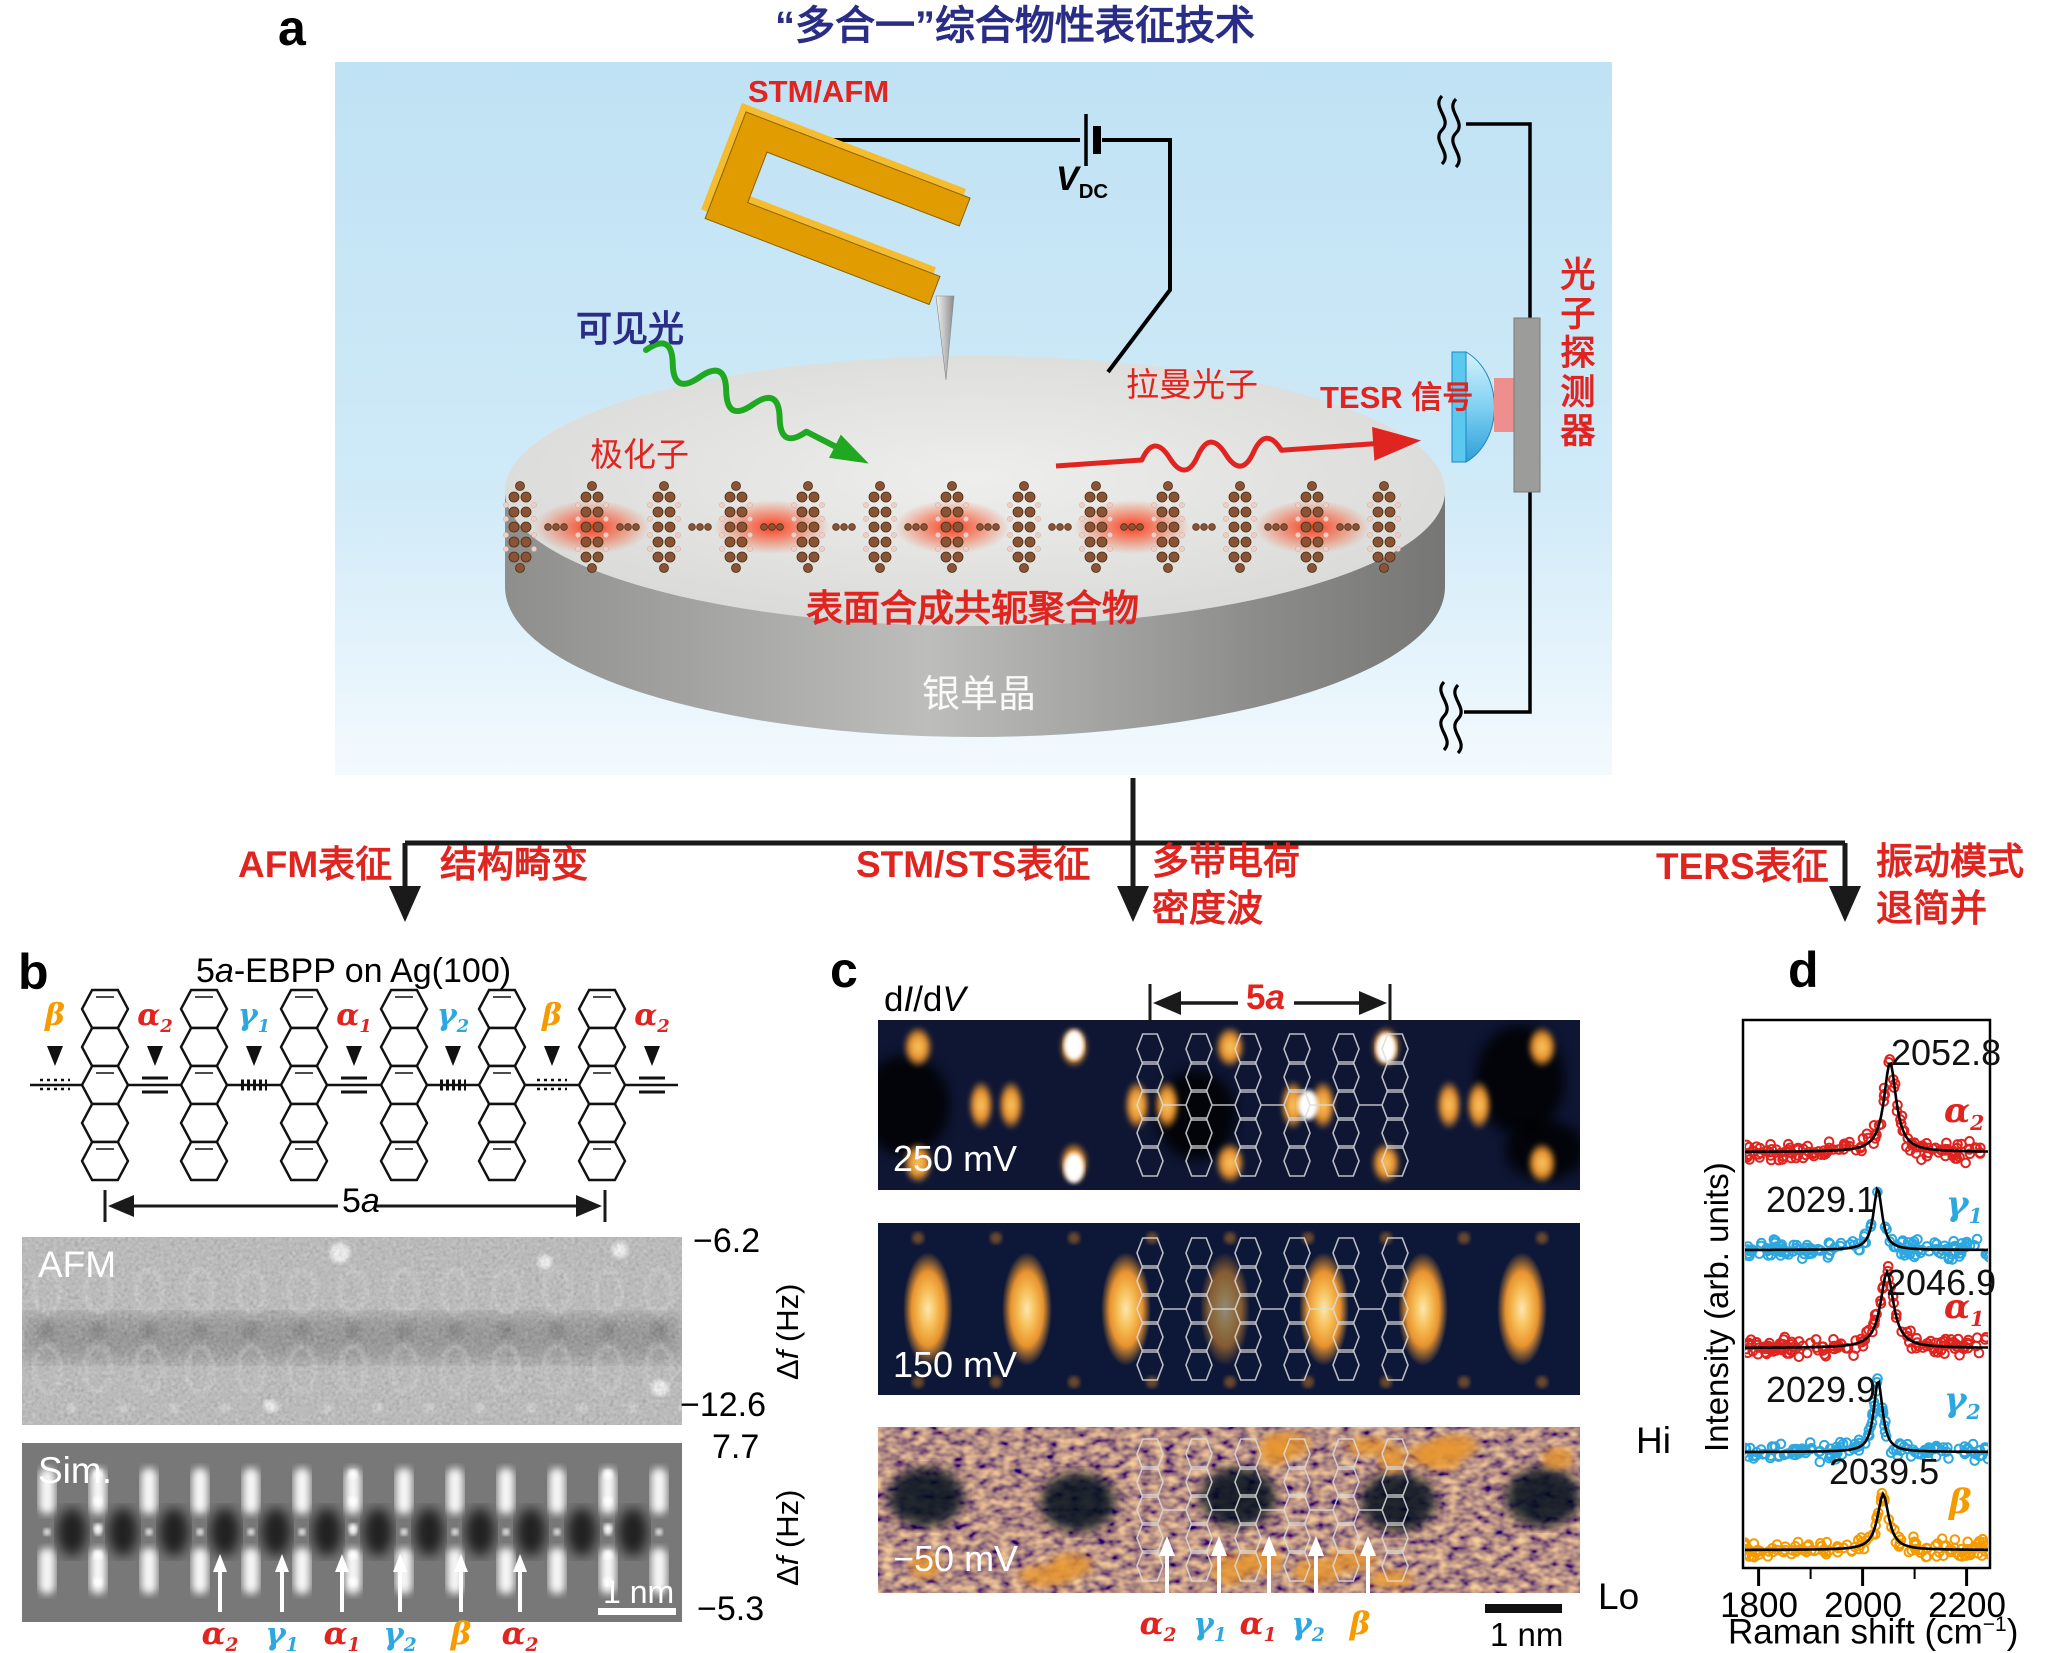 This screenshot has height=1653, width=2048. I want to click on afm-experimental-image, so click(352, 1331).